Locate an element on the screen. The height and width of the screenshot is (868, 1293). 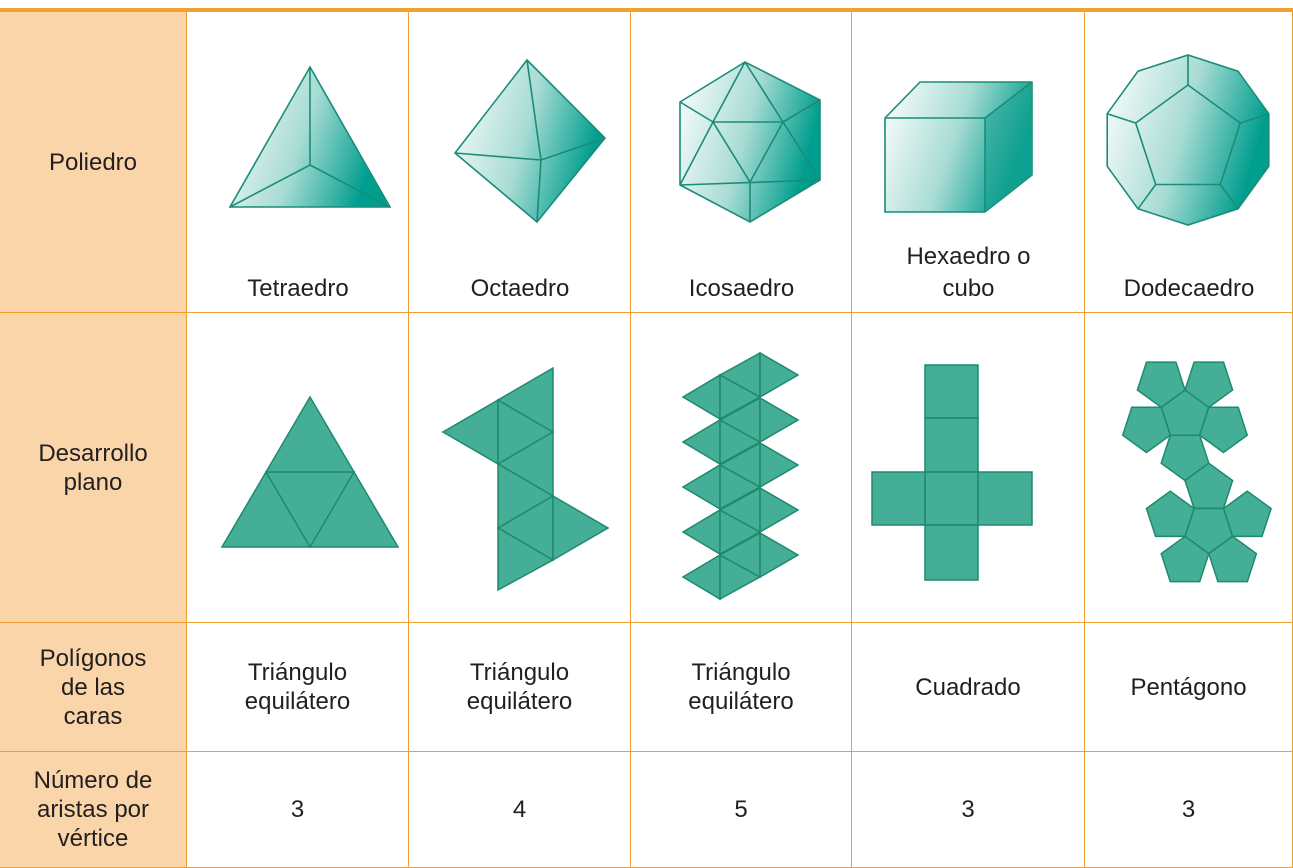
solid-name: Dodecaedro is located at coordinates (1189, 265).